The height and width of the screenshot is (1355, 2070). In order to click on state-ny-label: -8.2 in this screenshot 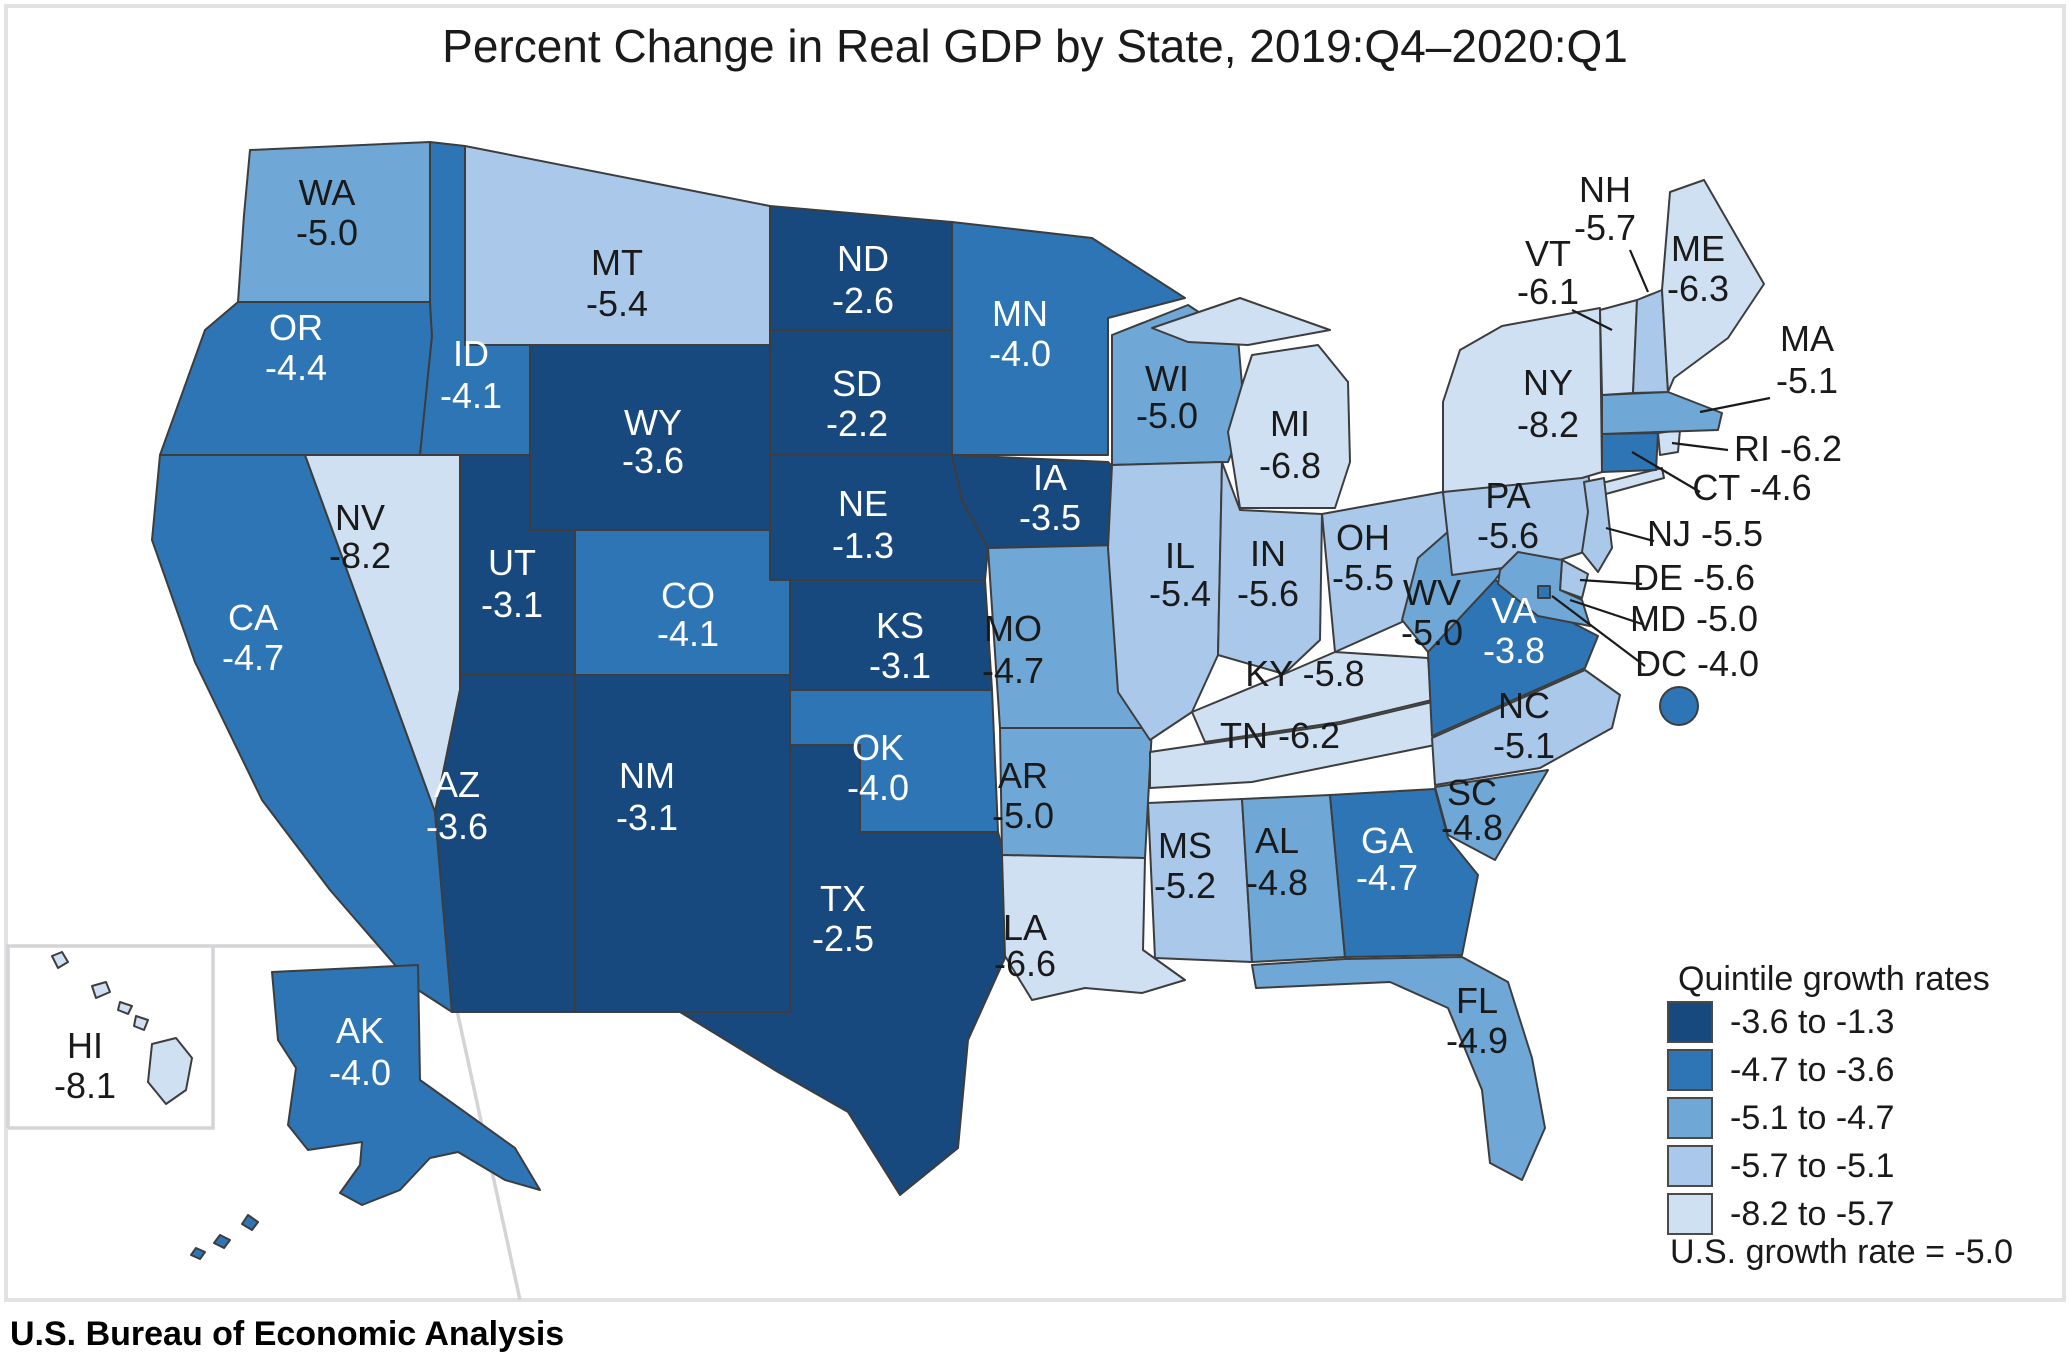, I will do `click(1548, 424)`.